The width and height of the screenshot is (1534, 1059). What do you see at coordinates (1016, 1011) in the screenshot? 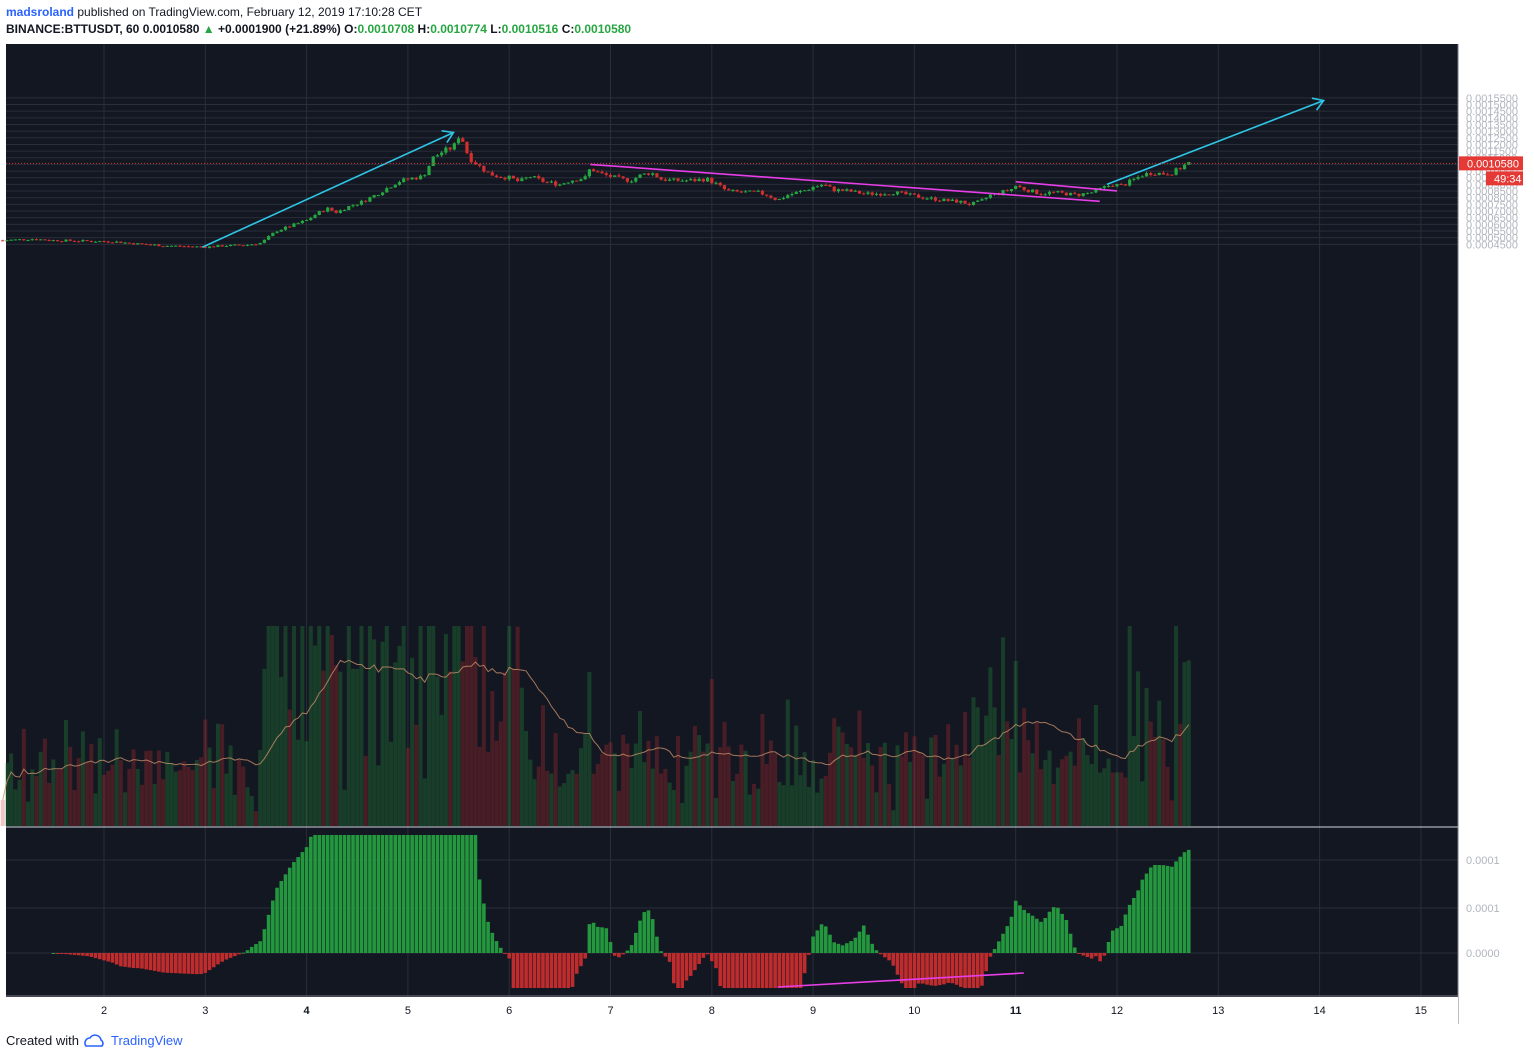
I see `x-tick-label: 11` at bounding box center [1016, 1011].